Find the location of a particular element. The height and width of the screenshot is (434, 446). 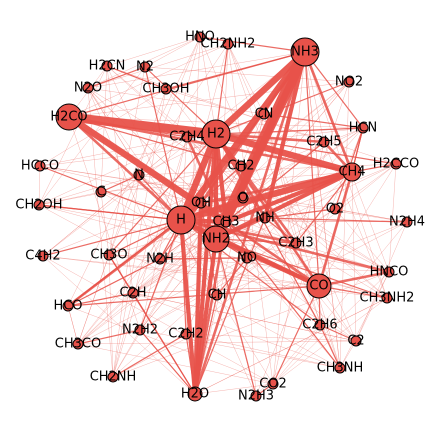

node-no is located at coordinates (247, 258).